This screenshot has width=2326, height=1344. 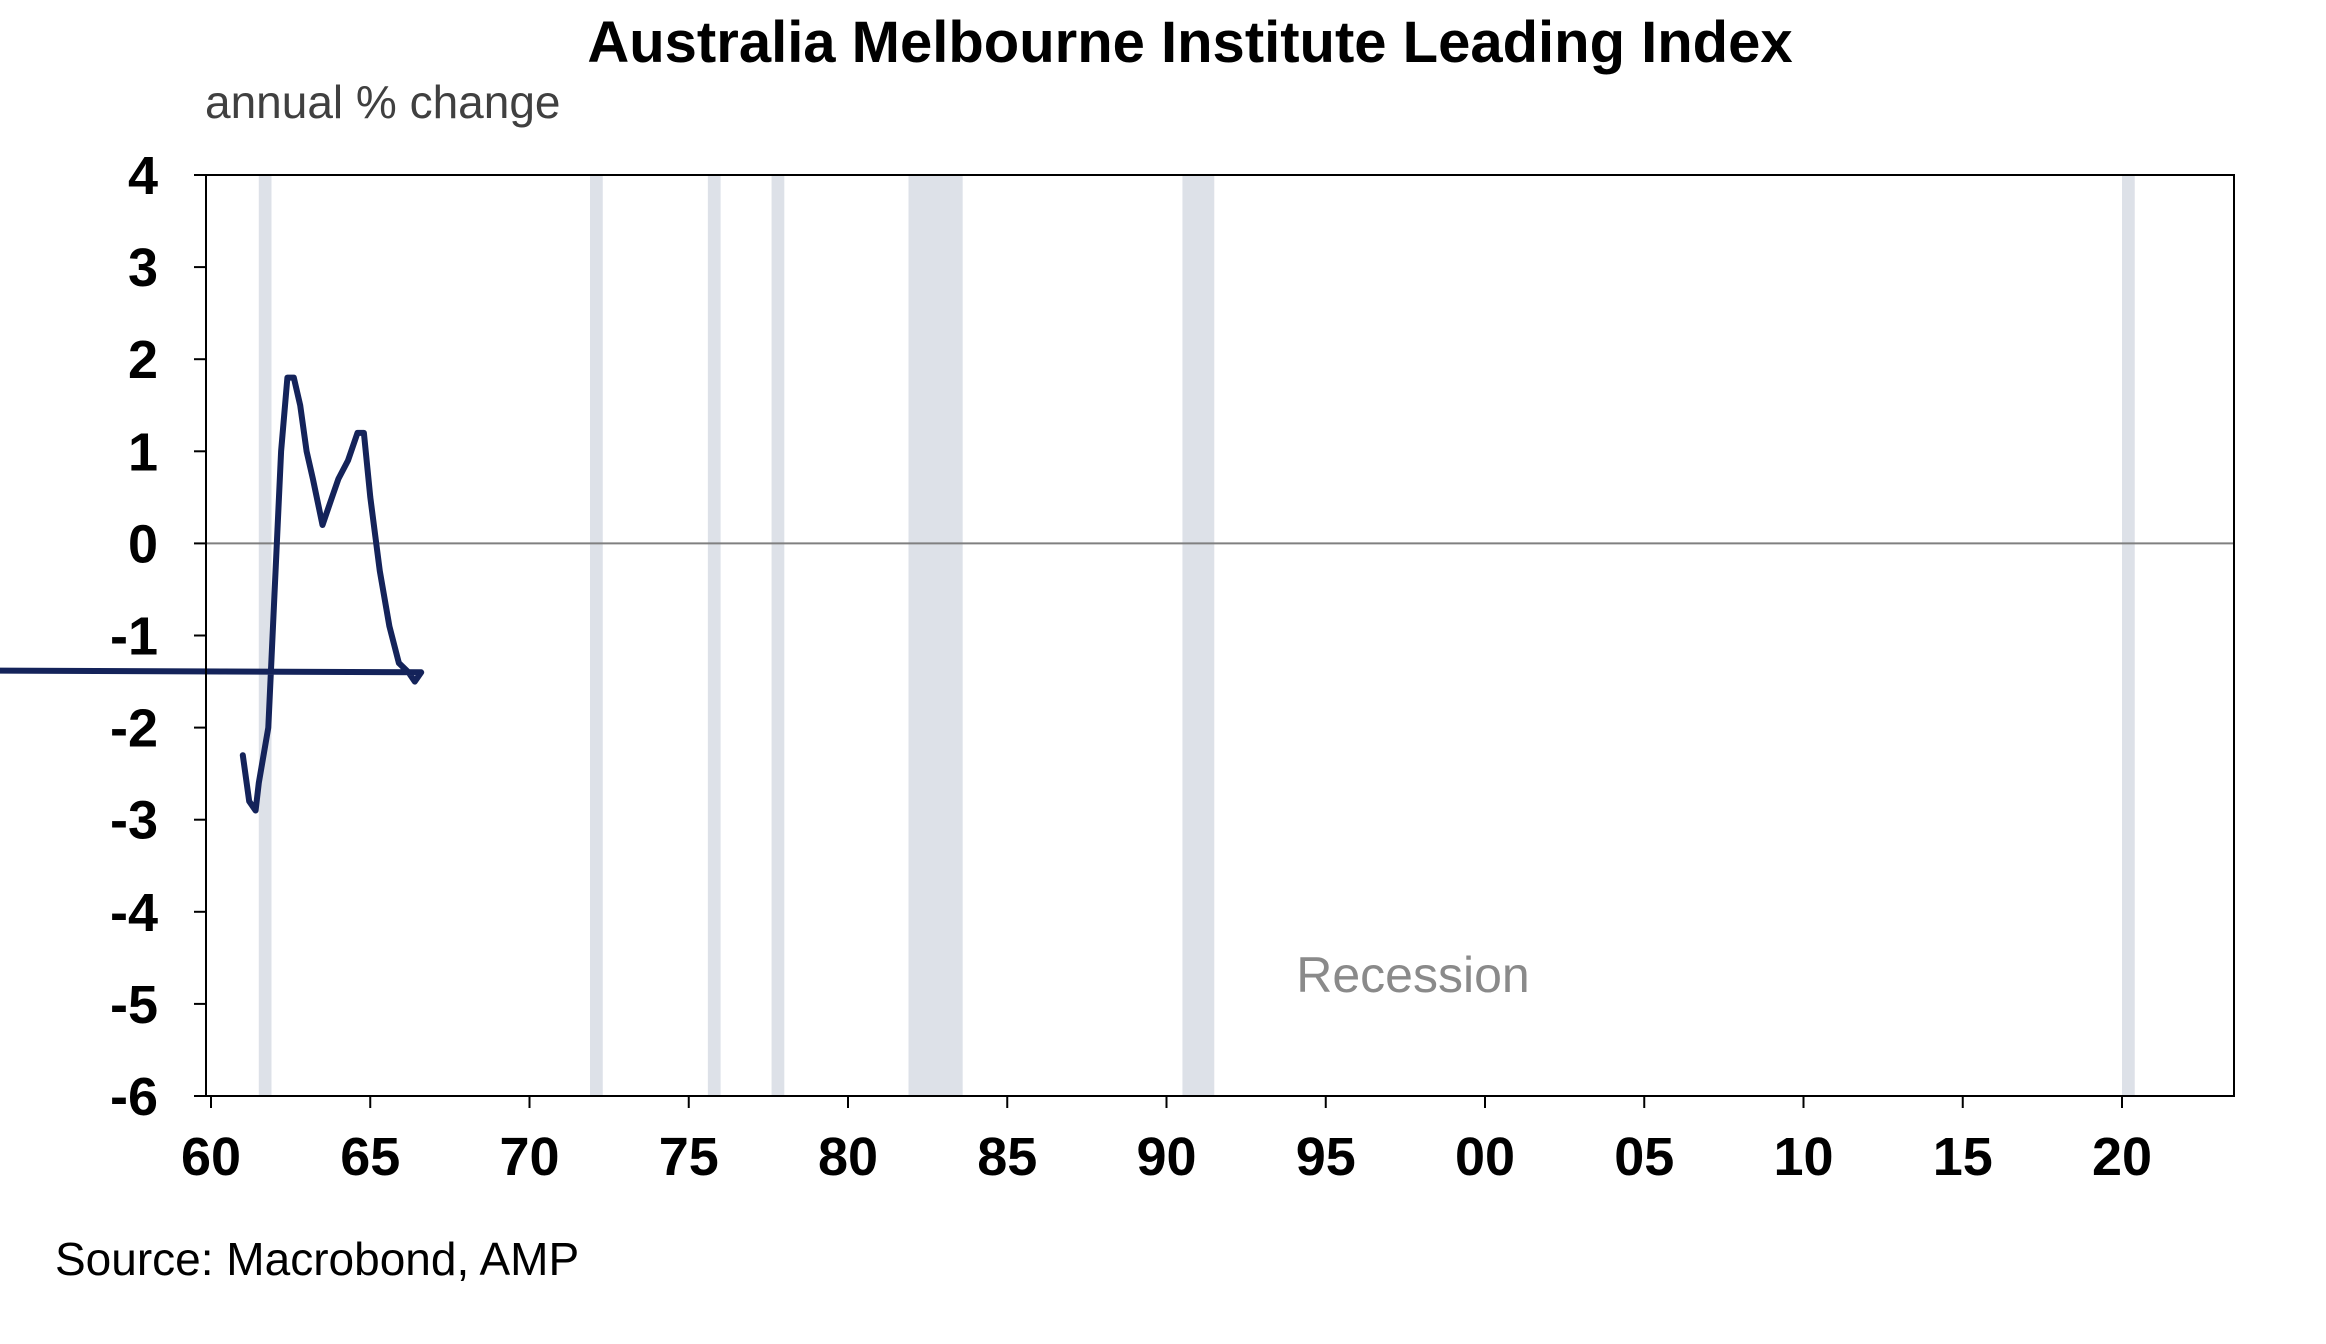 What do you see at coordinates (143, 360) in the screenshot?
I see `y-tick-label: 2` at bounding box center [143, 360].